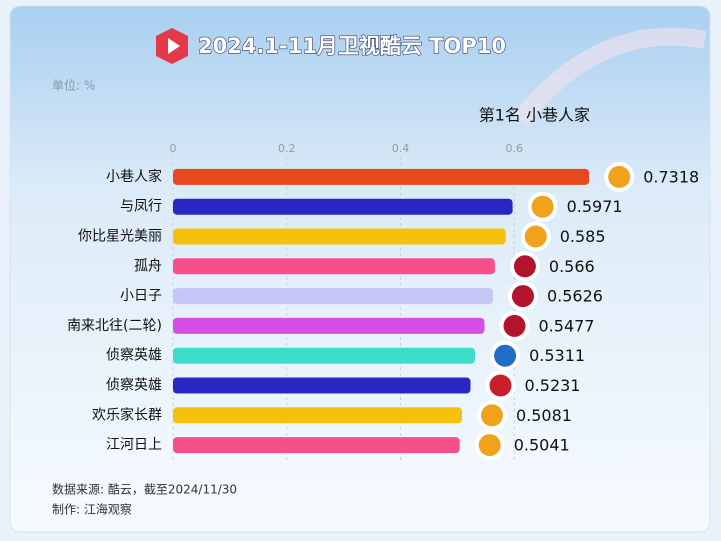 This screenshot has width=721, height=541. Describe the element at coordinates (141, 296) in the screenshot. I see `y-tick-label: 小日子` at that location.